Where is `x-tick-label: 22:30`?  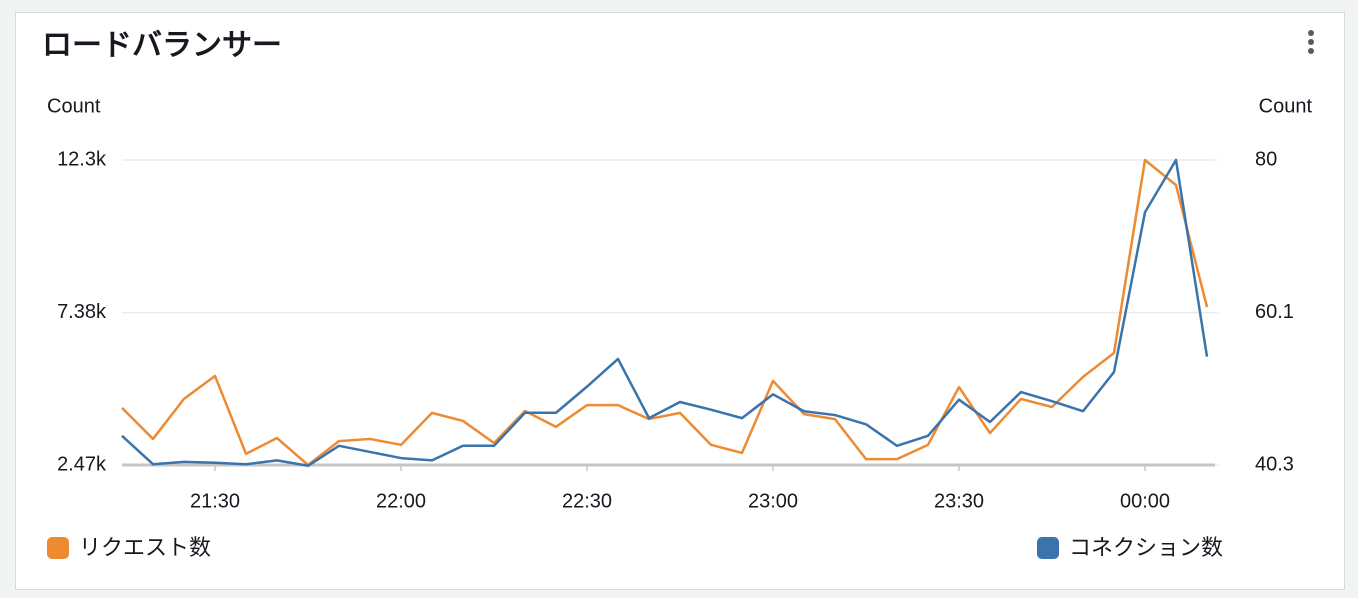 x-tick-label: 22:30 is located at coordinates (587, 501).